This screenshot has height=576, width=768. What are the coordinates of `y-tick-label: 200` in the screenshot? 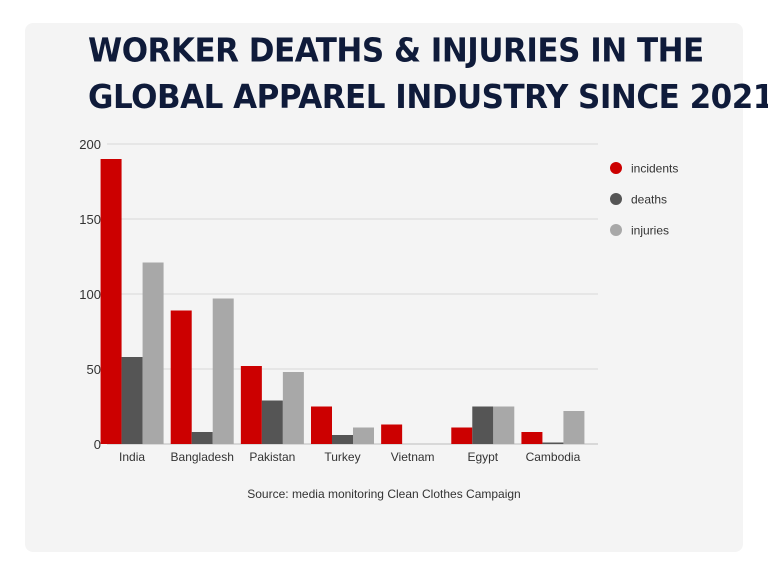 It's located at (90, 144).